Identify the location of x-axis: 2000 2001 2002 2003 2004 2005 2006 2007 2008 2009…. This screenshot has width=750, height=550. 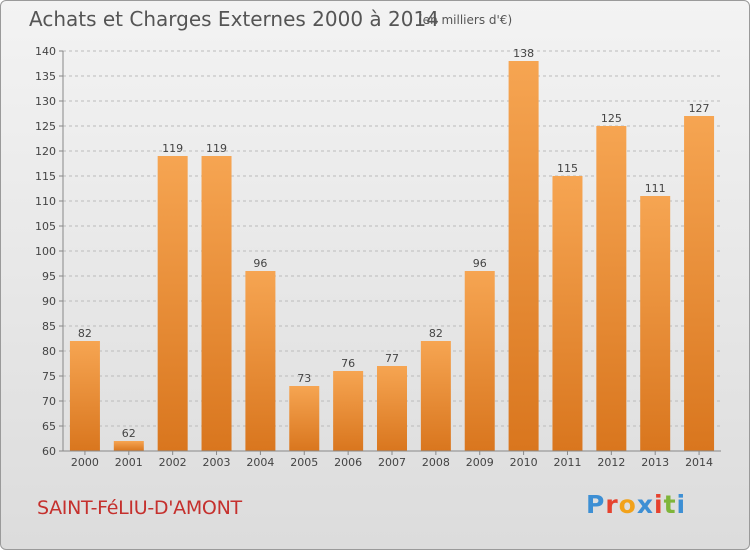
(392, 459).